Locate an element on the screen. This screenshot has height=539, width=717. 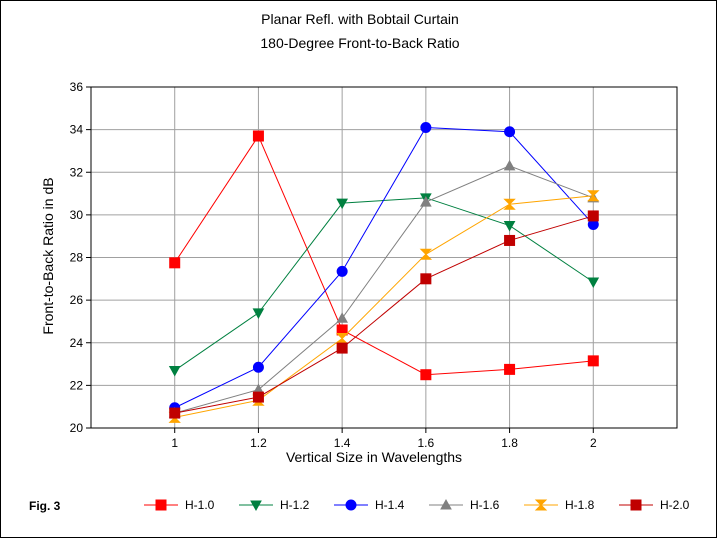
chart-title: Planar Refl. with Bobtail Curtain is located at coordinates (360, 19).